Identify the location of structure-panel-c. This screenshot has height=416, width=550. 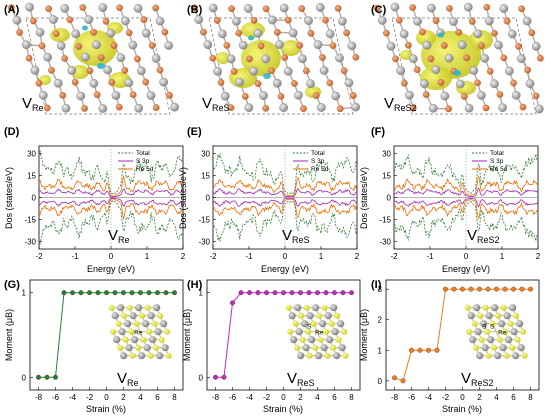
(458, 58).